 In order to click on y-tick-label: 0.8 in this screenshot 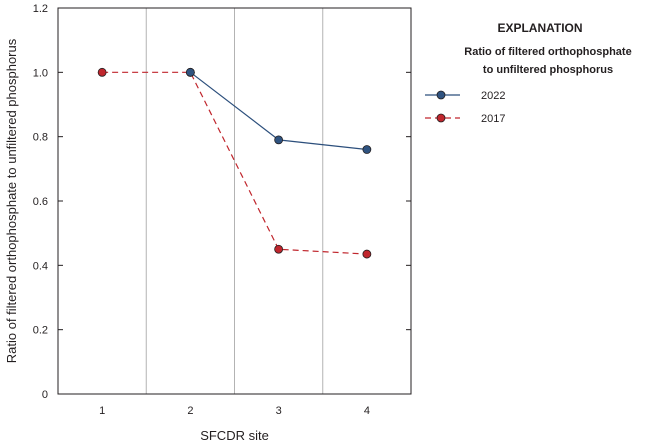, I will do `click(40, 138)`.